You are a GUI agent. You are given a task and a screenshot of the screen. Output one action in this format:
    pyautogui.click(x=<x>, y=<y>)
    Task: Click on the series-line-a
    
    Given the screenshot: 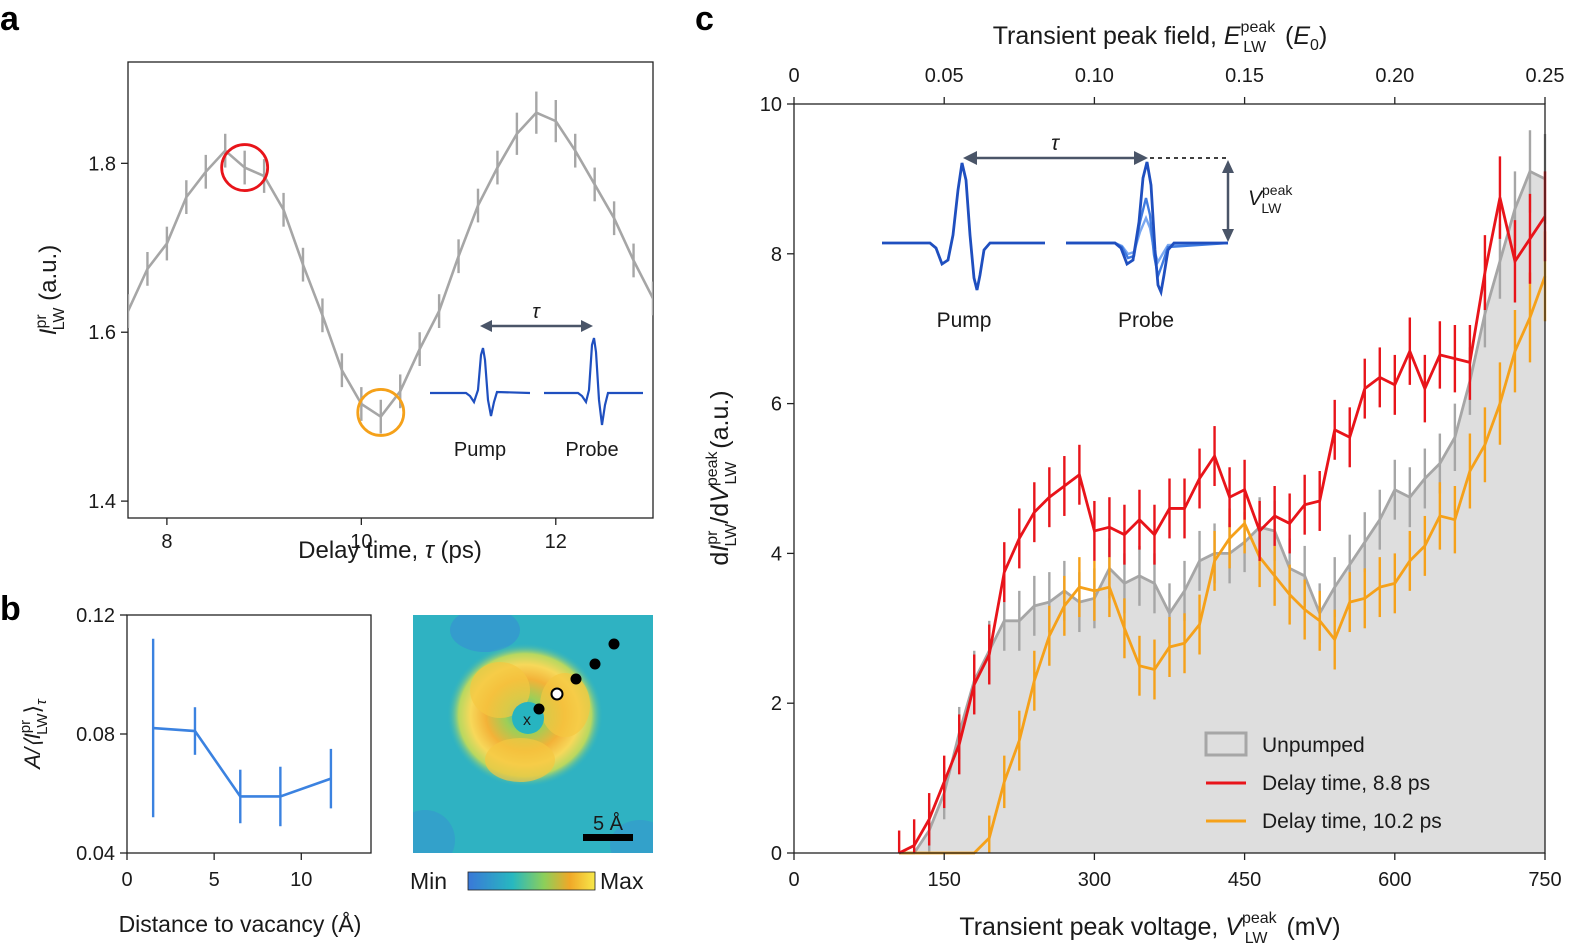 What is the action you would take?
    pyautogui.click(x=390, y=265)
    